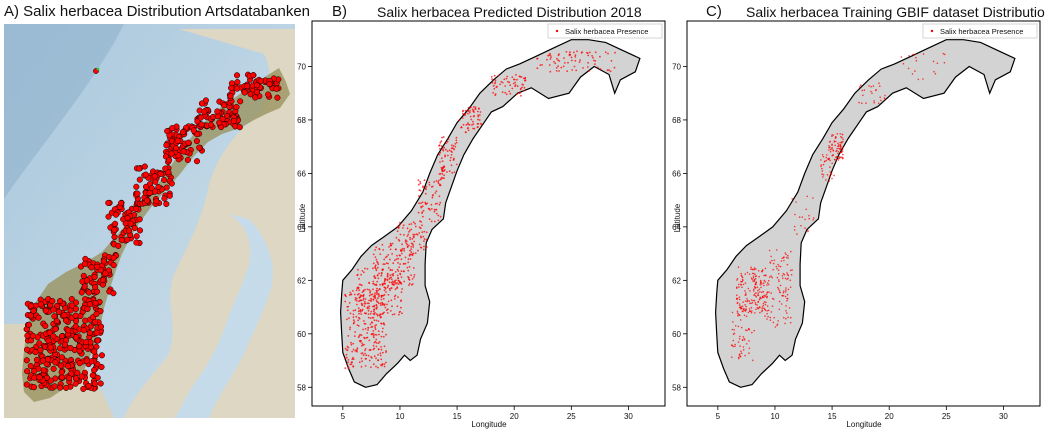 This screenshot has height=434, width=1045. I want to click on x-axis-label: Longitude, so click(864, 424).